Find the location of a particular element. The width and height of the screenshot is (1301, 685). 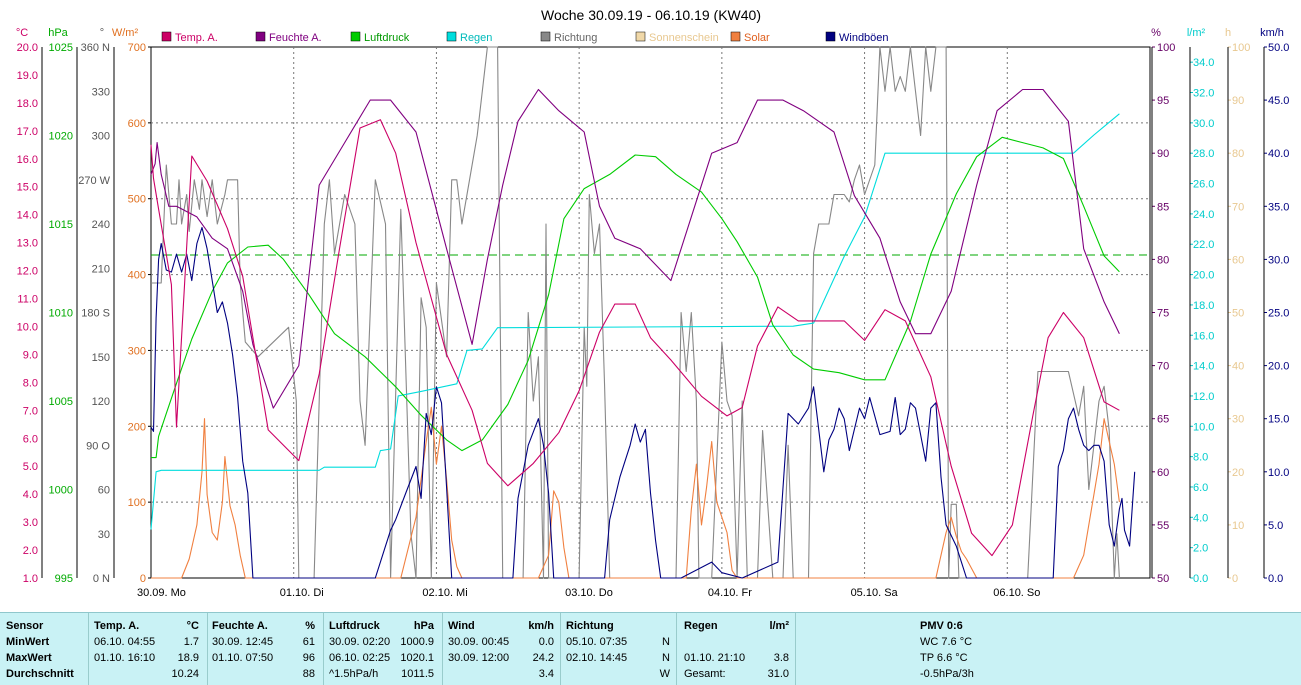

legend-item: Regen is located at coordinates (469, 37).